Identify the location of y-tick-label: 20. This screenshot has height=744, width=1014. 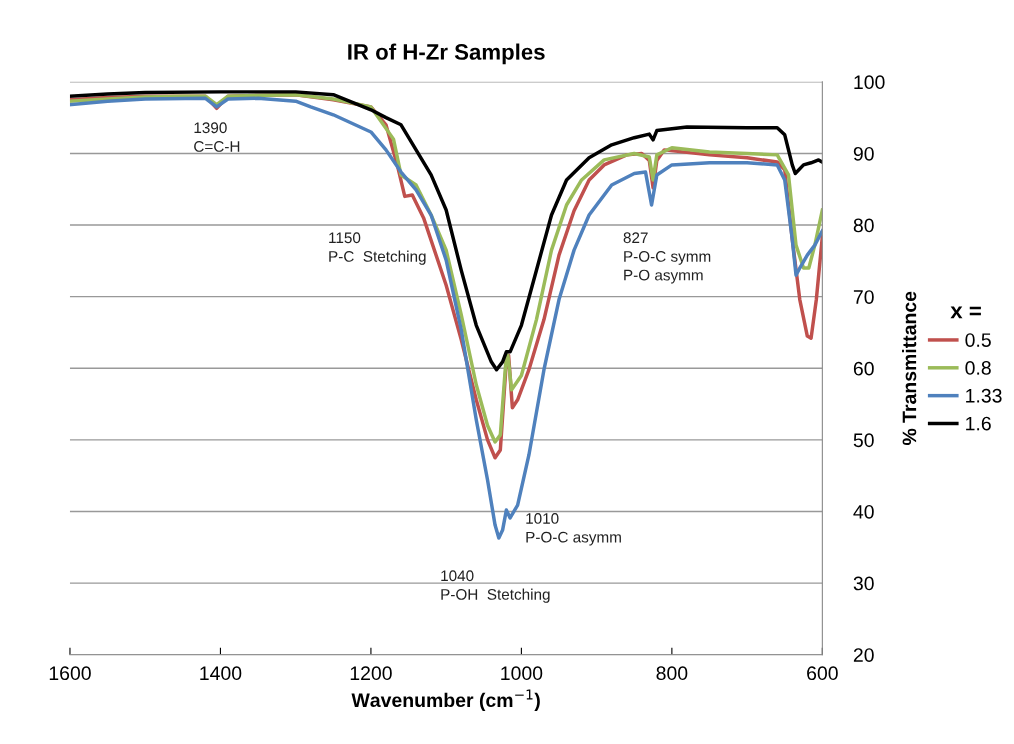
(863, 655).